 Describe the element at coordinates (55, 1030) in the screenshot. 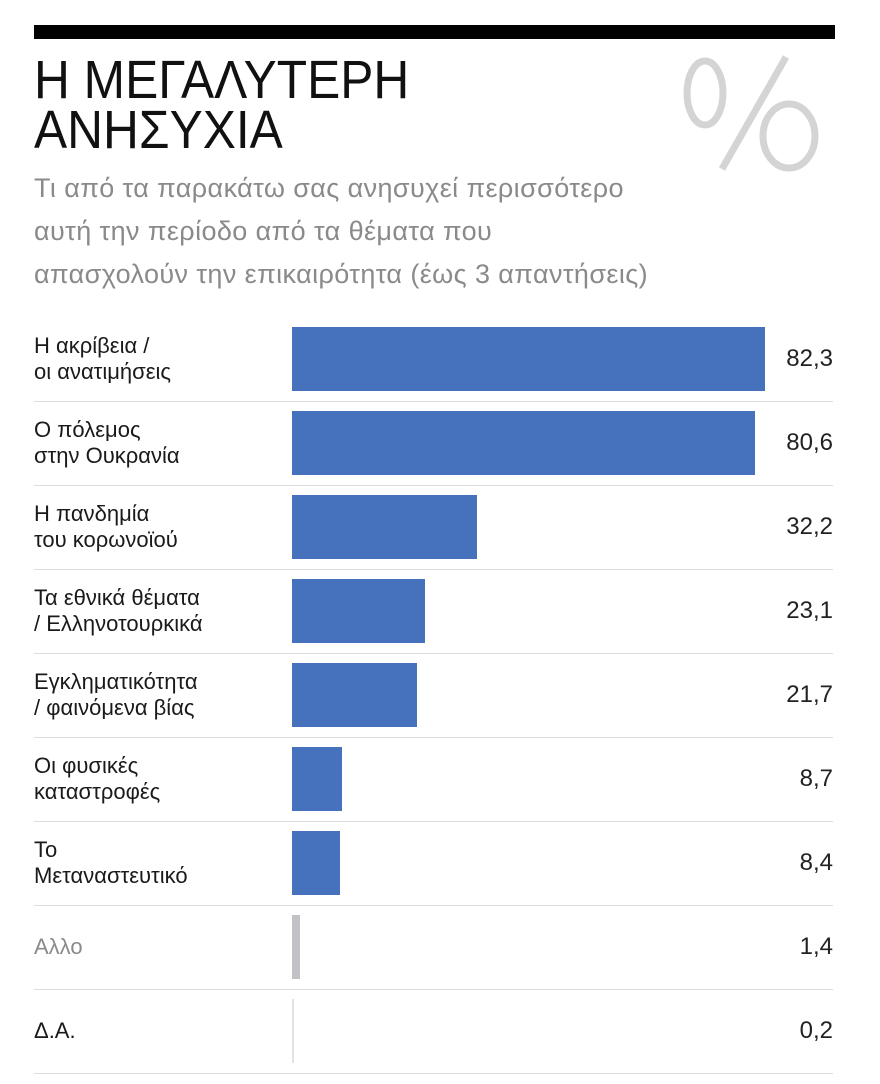

I see `label-line-1: Δ.Α.` at that location.